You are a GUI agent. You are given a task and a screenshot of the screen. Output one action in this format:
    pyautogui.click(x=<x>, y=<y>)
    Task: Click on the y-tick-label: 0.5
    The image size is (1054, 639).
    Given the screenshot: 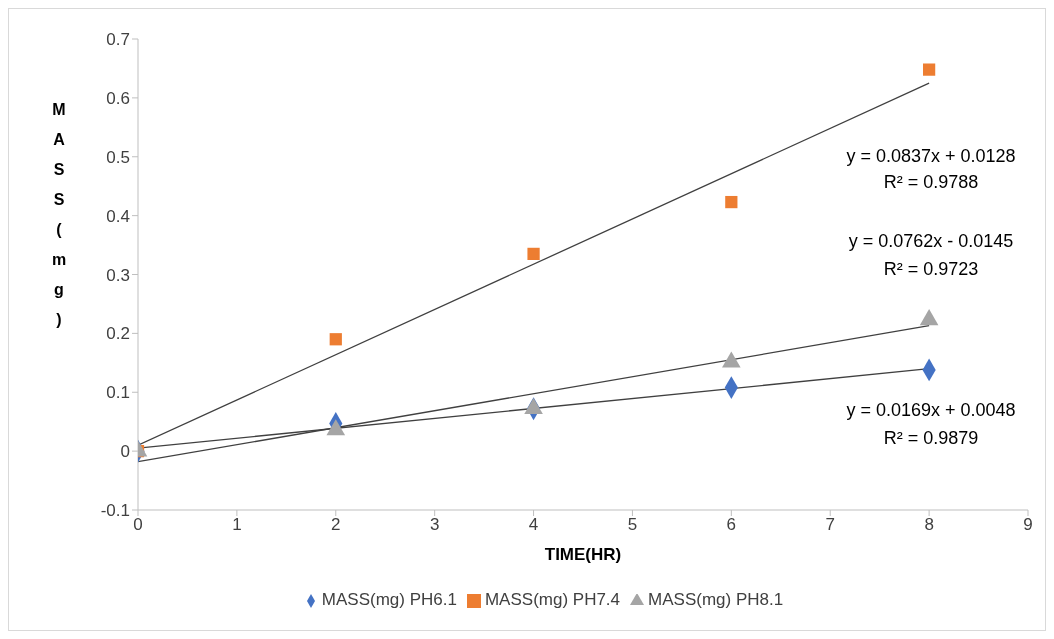 What is the action you would take?
    pyautogui.click(x=118, y=157)
    